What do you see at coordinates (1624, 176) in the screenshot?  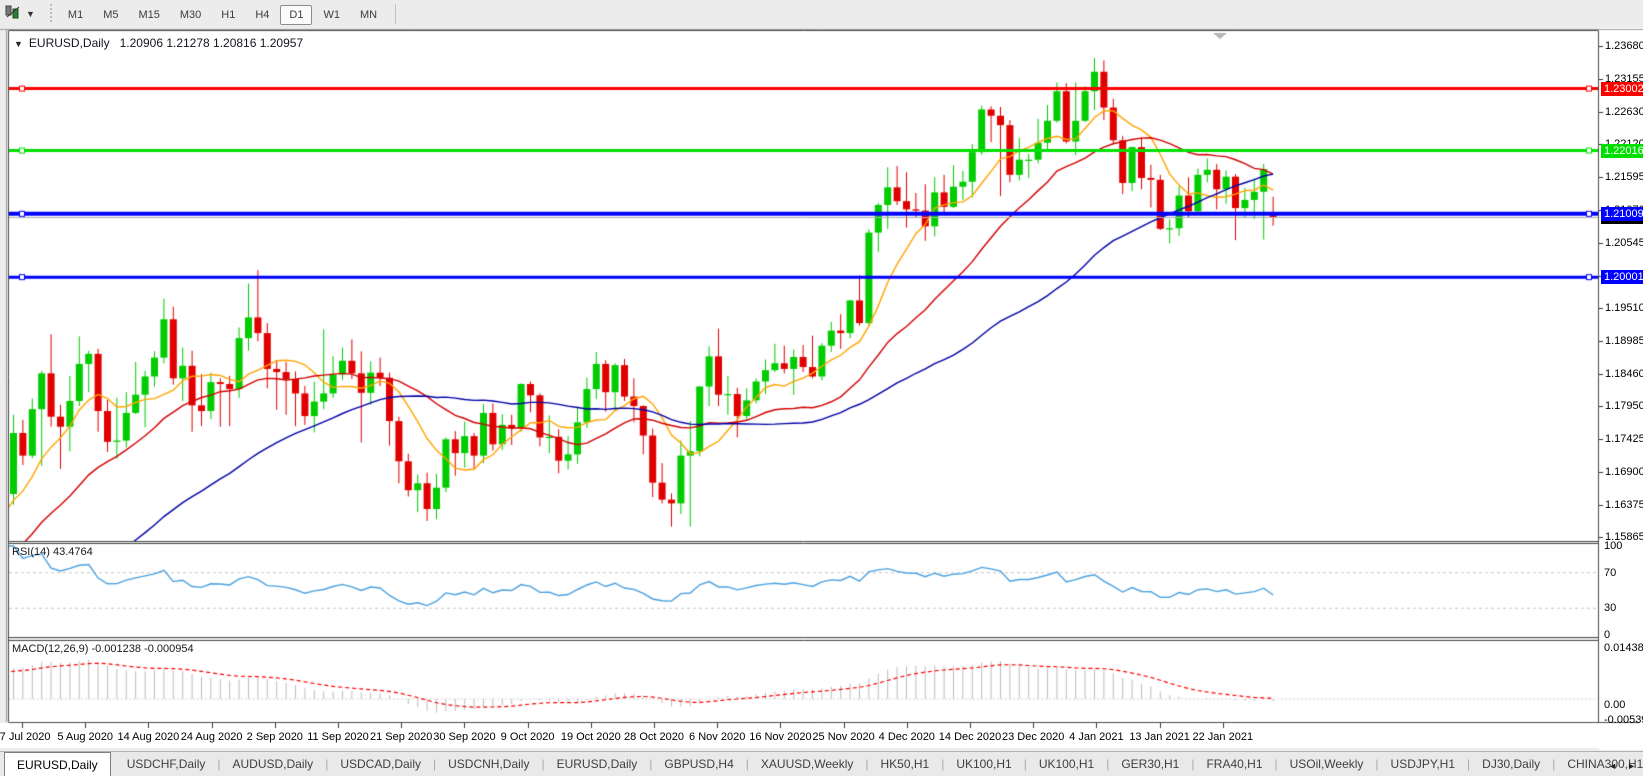 I see `price-axis-label: 1.21595` at bounding box center [1624, 176].